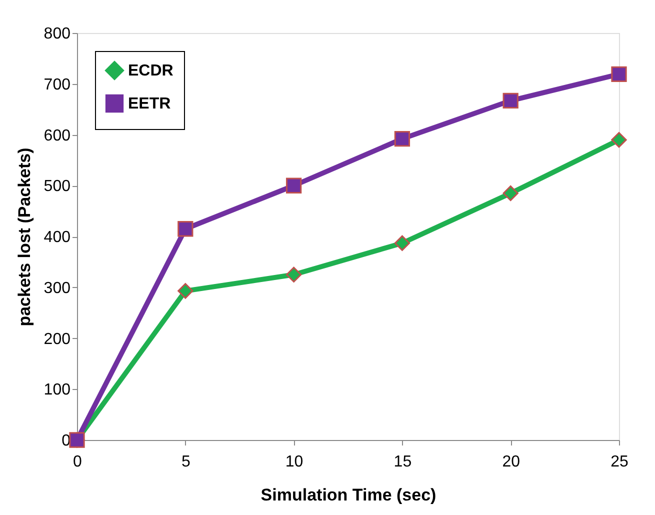  Describe the element at coordinates (511, 462) in the screenshot. I see `x-tick-label: 20` at that location.